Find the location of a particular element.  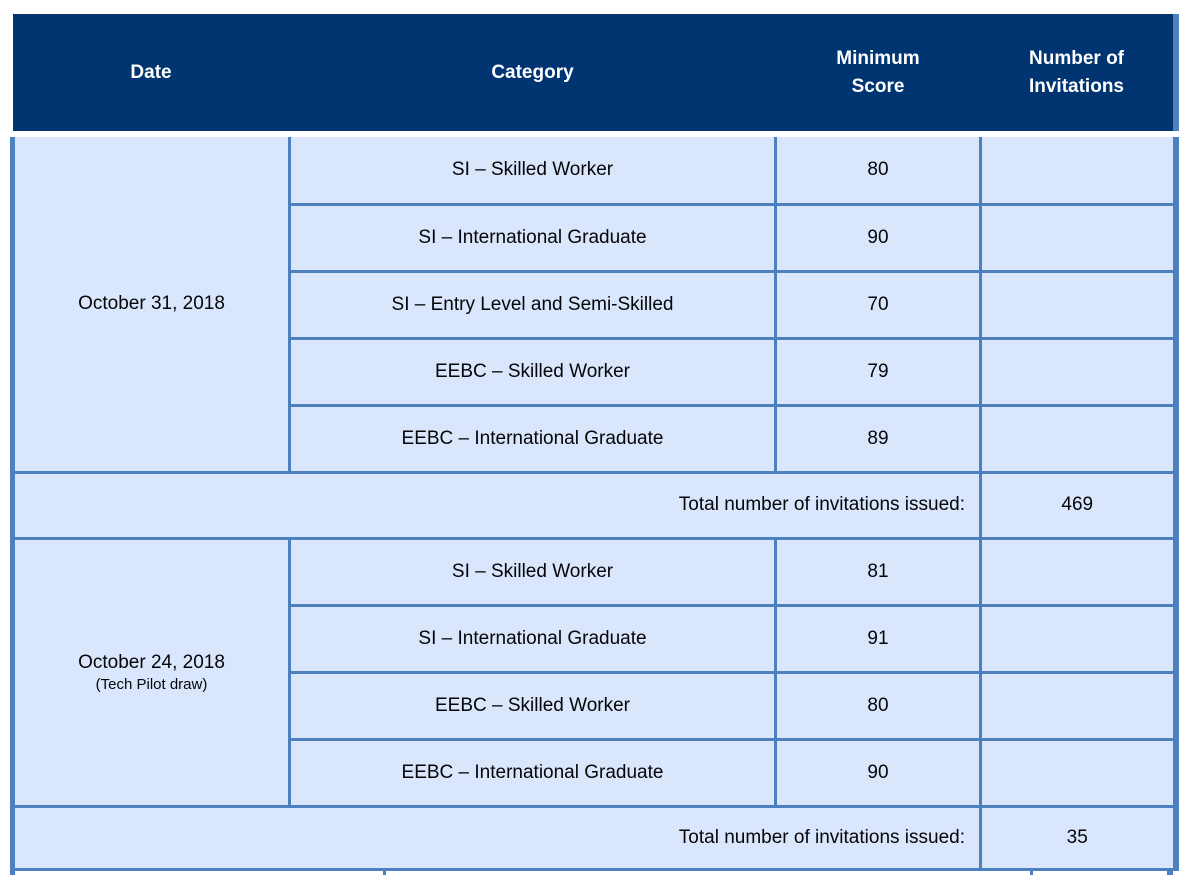

min-score-cell: 79 is located at coordinates (878, 371).